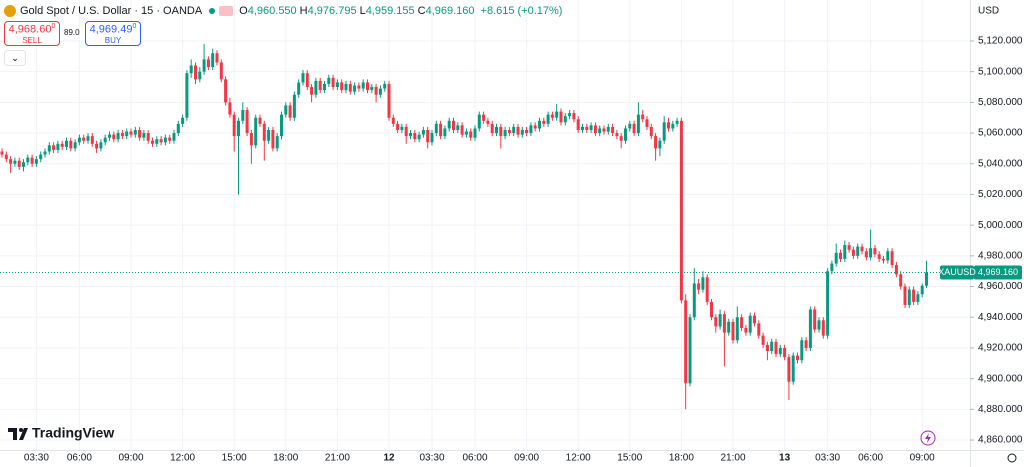  What do you see at coordinates (32, 40) in the screenshot?
I see `sell-label: SELL` at bounding box center [32, 40].